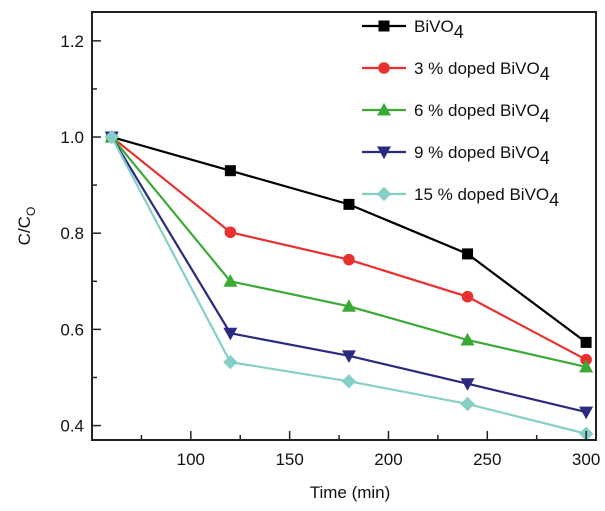 This screenshot has height=511, width=605. What do you see at coordinates (24, 230) in the screenshot?
I see `y-axis-title-main: C/C` at bounding box center [24, 230].